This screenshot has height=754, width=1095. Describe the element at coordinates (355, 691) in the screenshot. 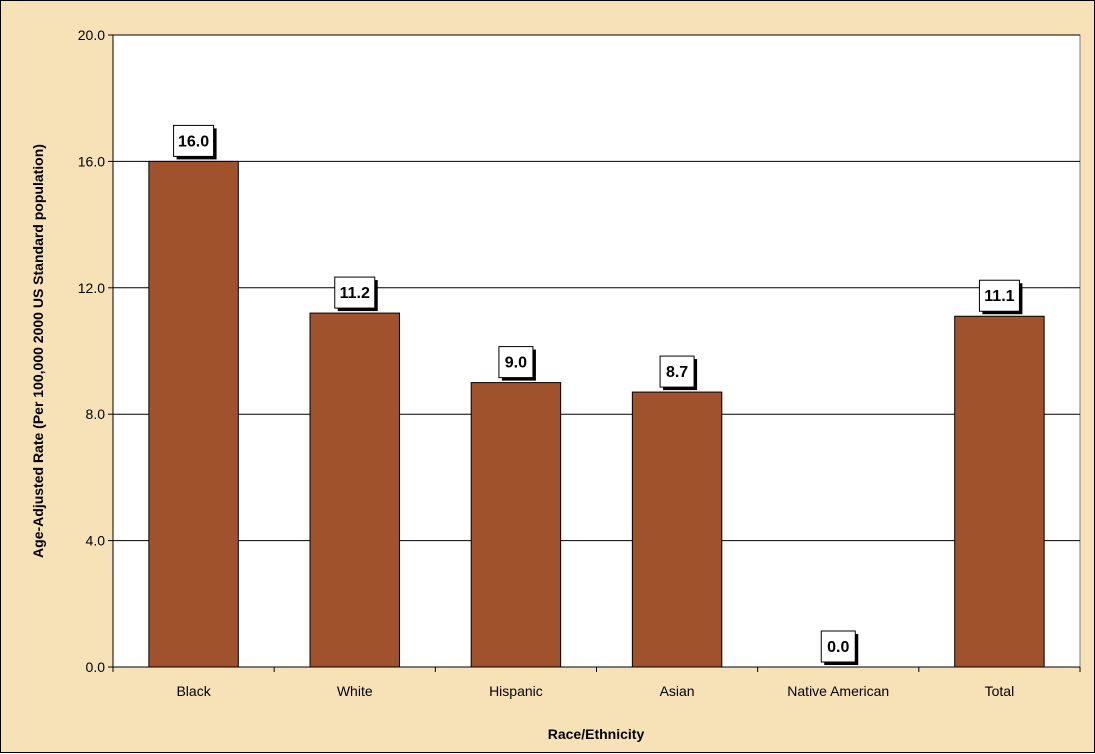

I see `x-tick-label: White` at that location.